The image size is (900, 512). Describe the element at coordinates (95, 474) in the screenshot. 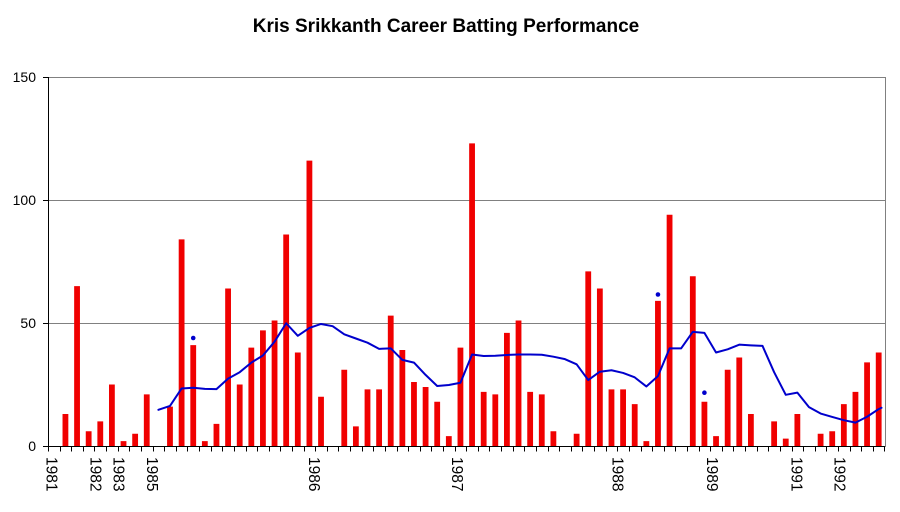

I see `svg-text: 1982` at that location.